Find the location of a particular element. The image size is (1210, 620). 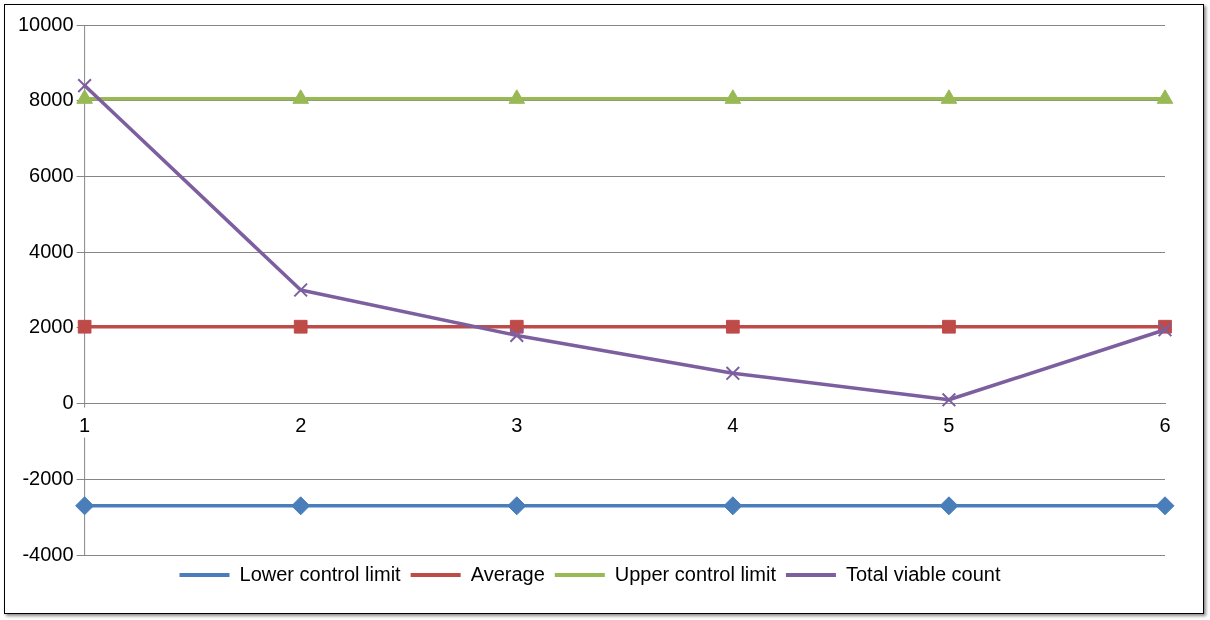

legend-label: Upper control limit is located at coordinates (695, 573).